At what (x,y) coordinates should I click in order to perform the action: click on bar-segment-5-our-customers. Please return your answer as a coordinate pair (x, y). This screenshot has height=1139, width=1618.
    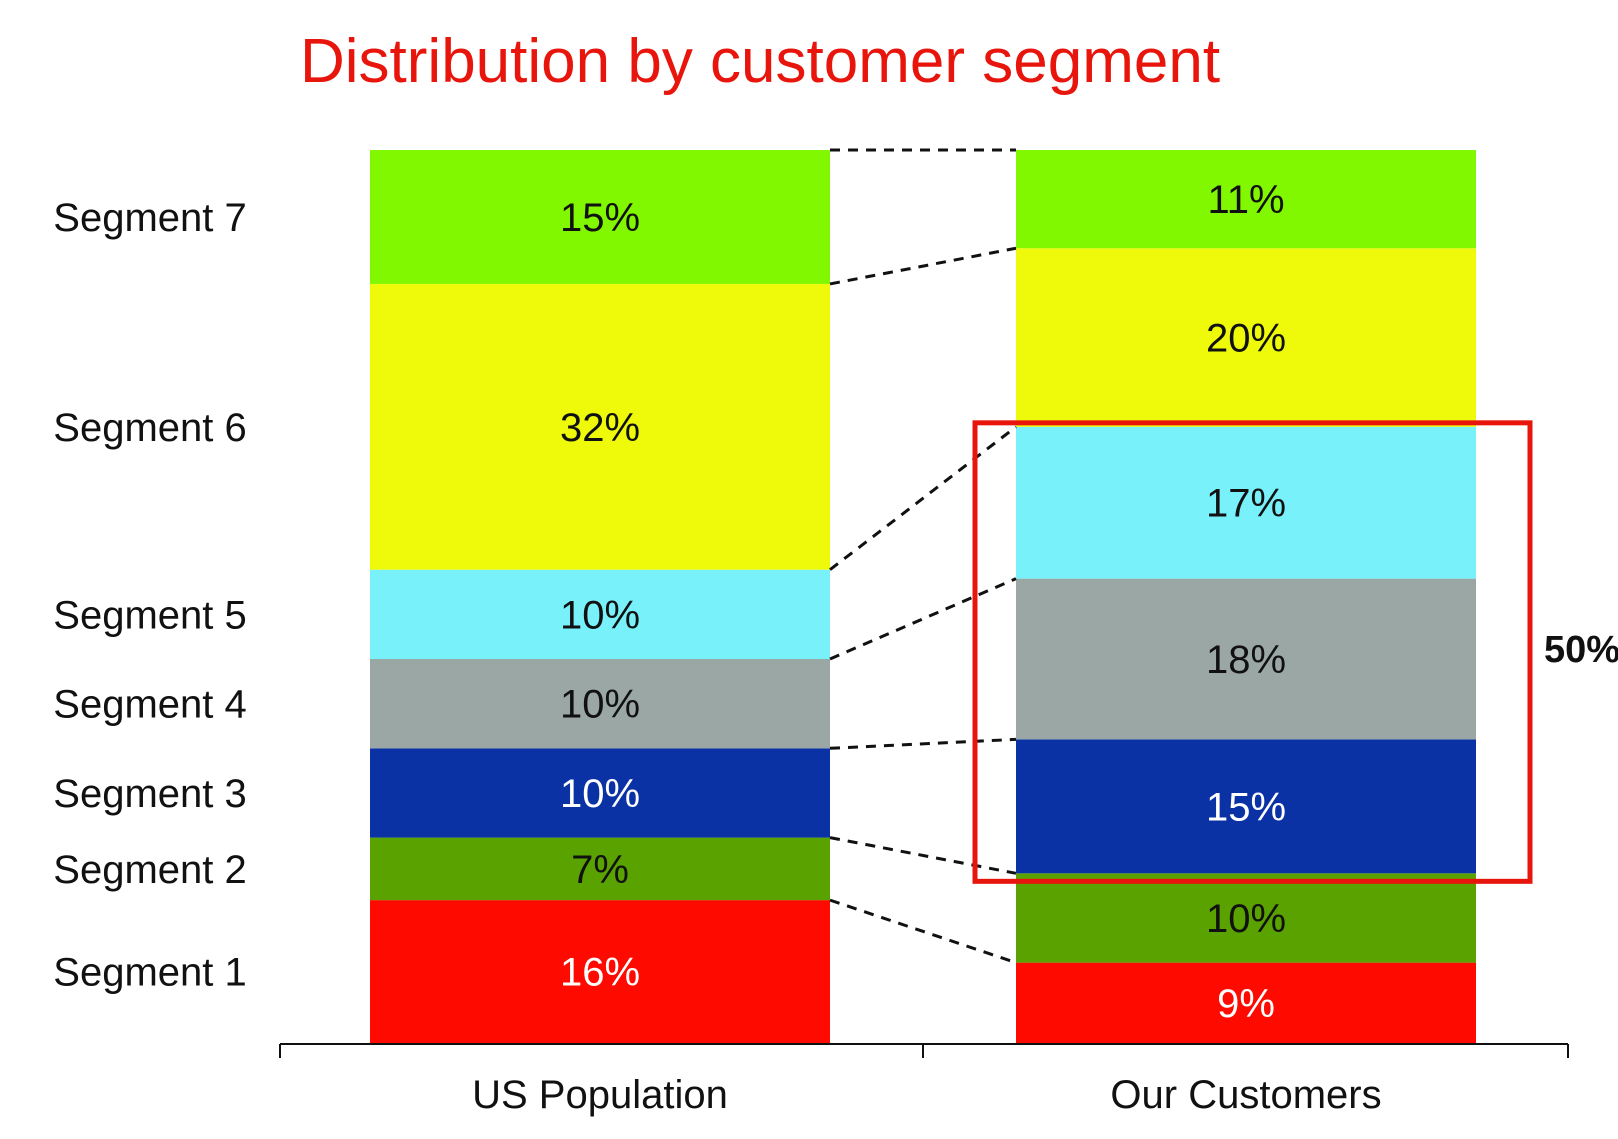
    Looking at the image, I should click on (1246, 502).